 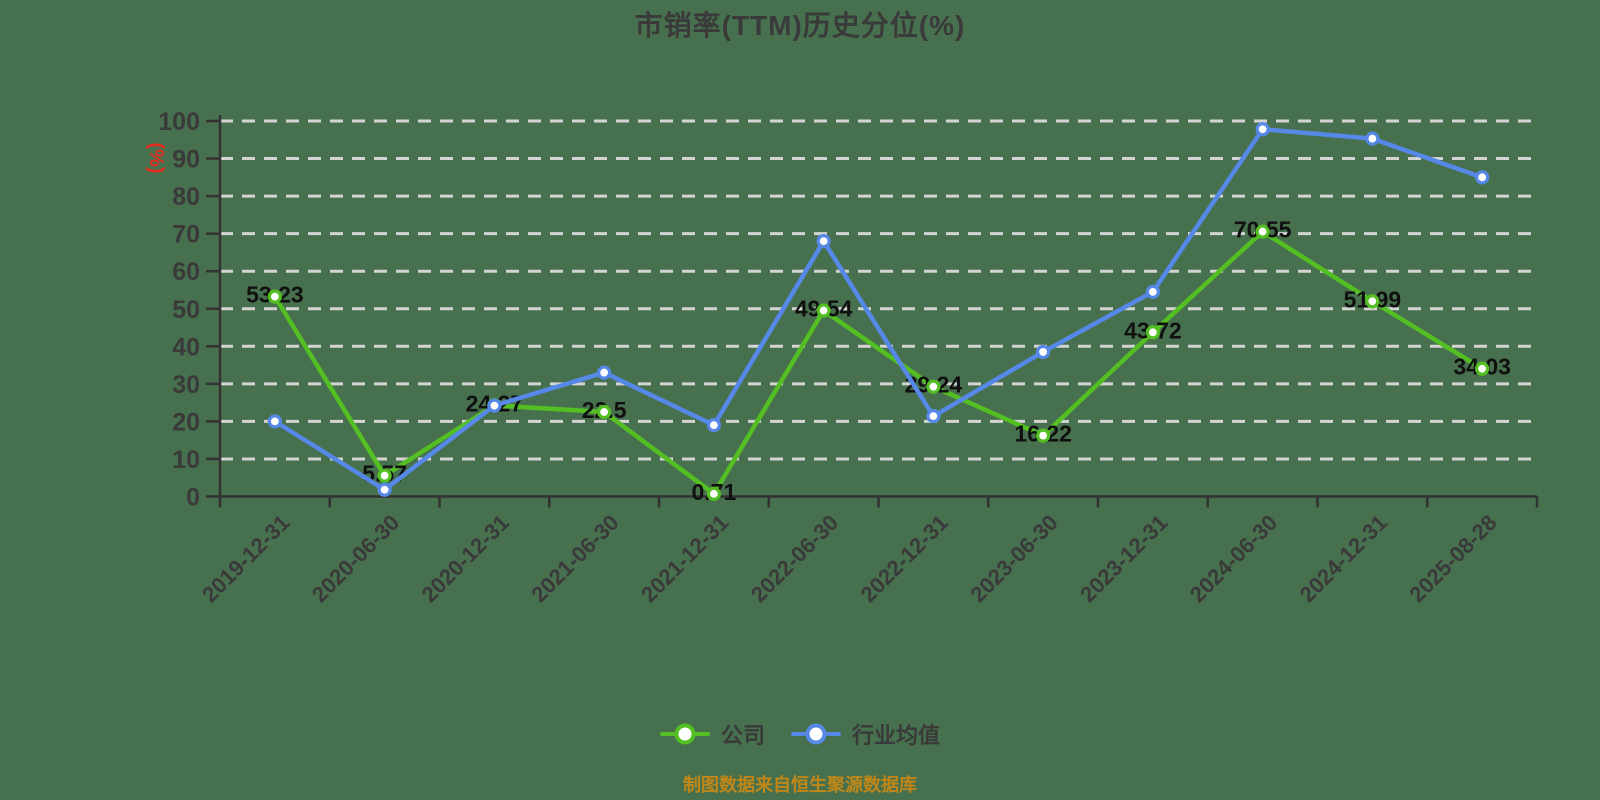 I want to click on x-tick-label: 2022-06-30, so click(x=794, y=558).